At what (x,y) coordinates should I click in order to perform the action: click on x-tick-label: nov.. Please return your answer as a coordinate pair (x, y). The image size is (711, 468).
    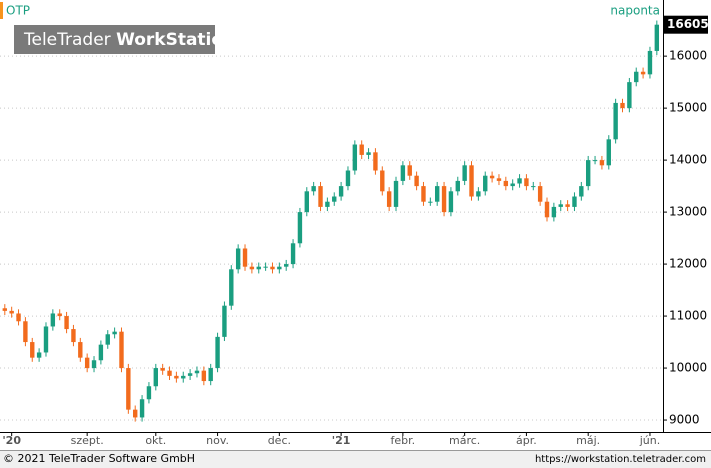
    Looking at the image, I should click on (217, 440).